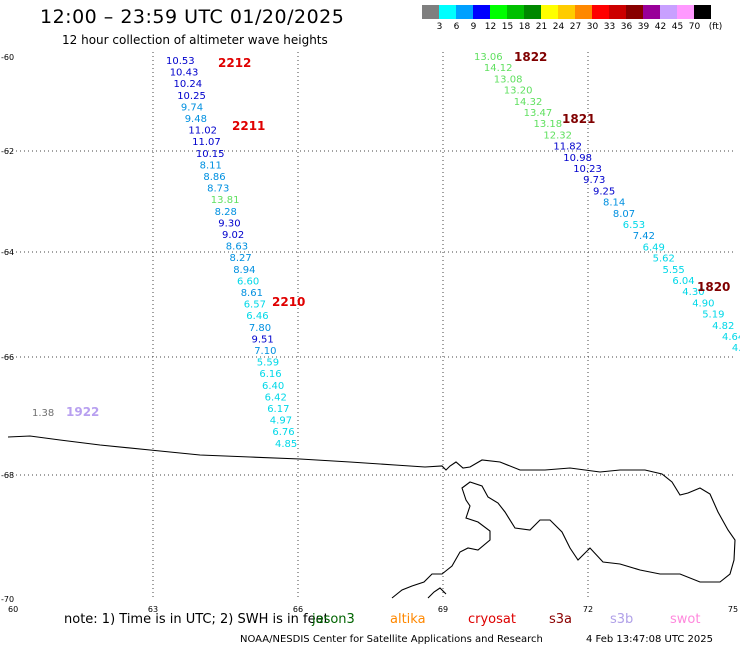 Image resolution: width=740 pixels, height=650 pixels. What do you see at coordinates (234, 63) in the screenshot?
I see `pass-time-label: 2212` at bounding box center [234, 63].